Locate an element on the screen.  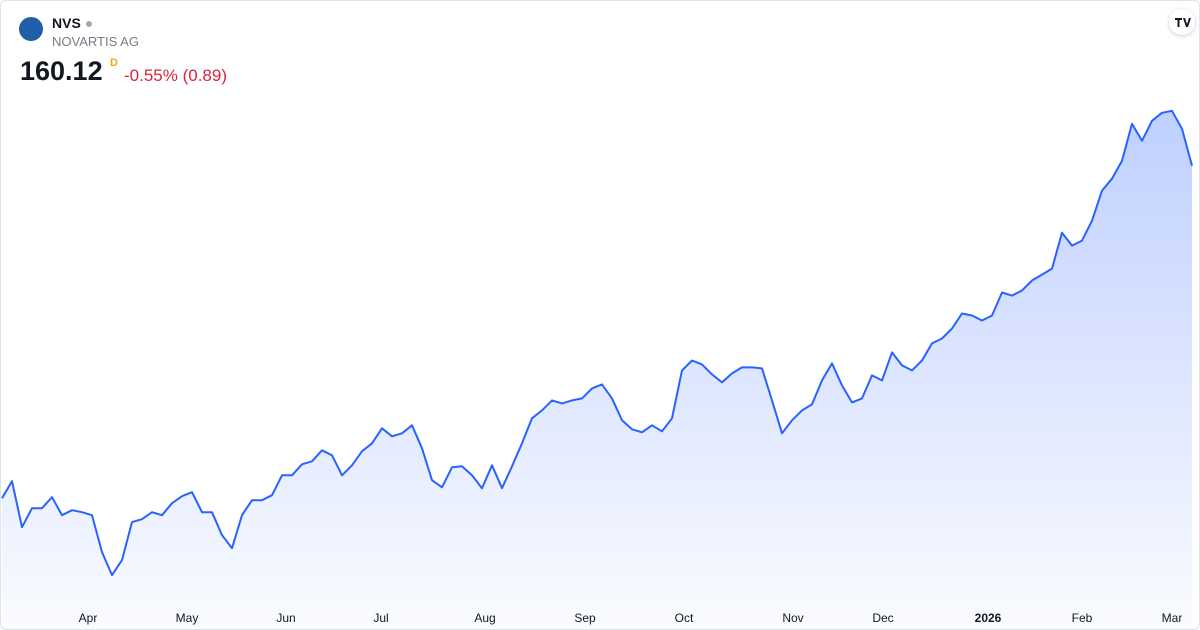
logo is located at coordinates (31, 29).